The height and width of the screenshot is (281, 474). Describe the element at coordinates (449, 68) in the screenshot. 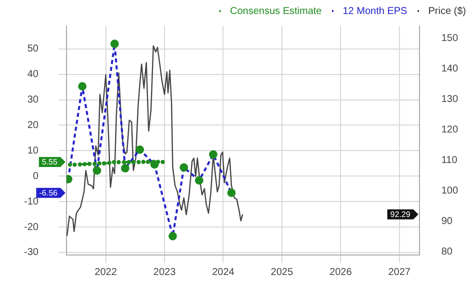

I see `y2-tick-label: 140` at that location.